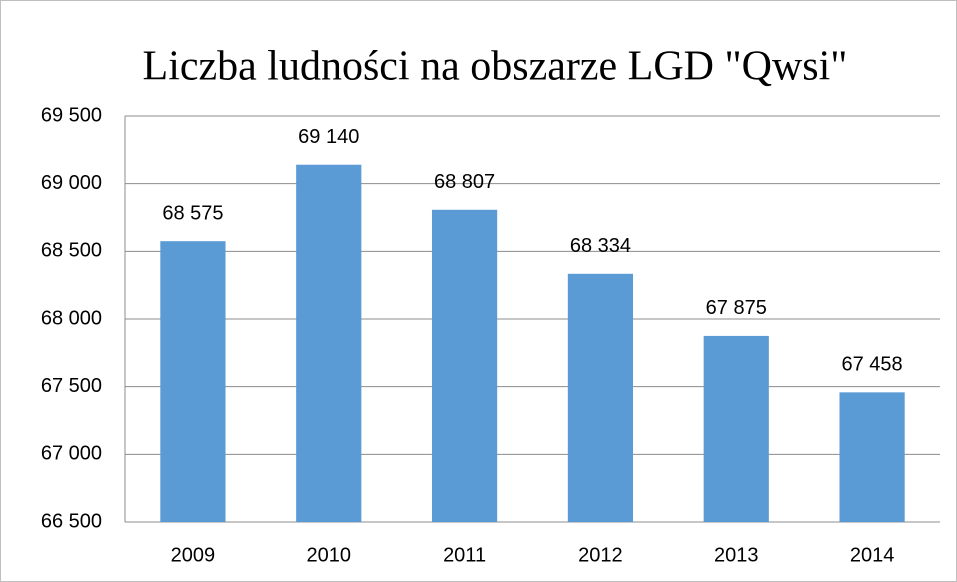  What do you see at coordinates (736, 308) in the screenshot?
I see `data-label: 67 875` at bounding box center [736, 308].